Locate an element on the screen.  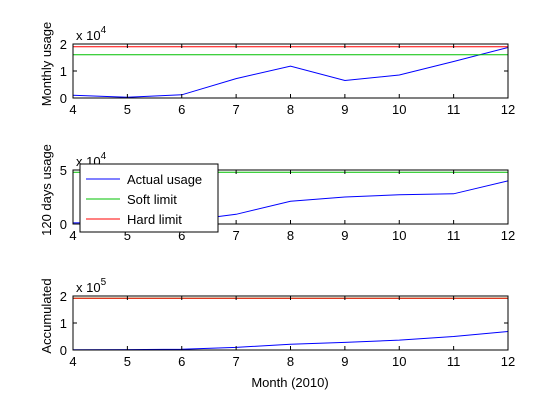
y-axis-label: Monthly usage is located at coordinates (46, 64).